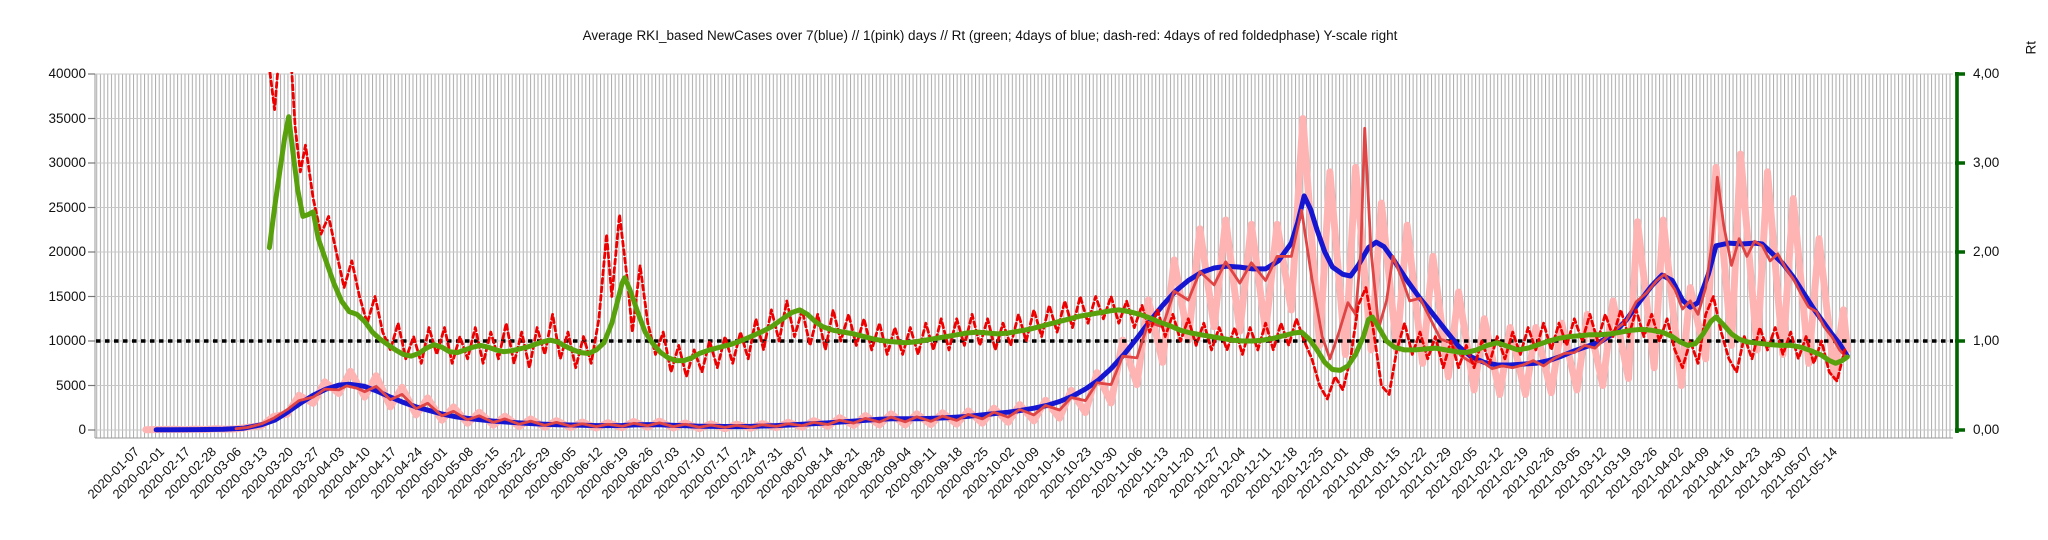  What do you see at coordinates (1986, 340) in the screenshot?
I see `y-tick-label-right: 1,00` at bounding box center [1986, 340].